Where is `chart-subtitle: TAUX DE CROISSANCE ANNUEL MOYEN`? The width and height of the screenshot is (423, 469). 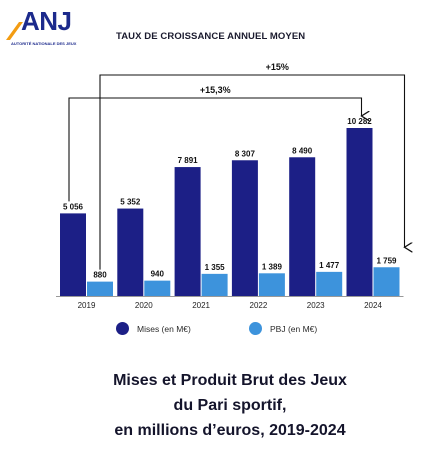
chart-subtitle: TAUX DE CROISSANCE ANNUEL MOYEN is located at coordinates (211, 36).